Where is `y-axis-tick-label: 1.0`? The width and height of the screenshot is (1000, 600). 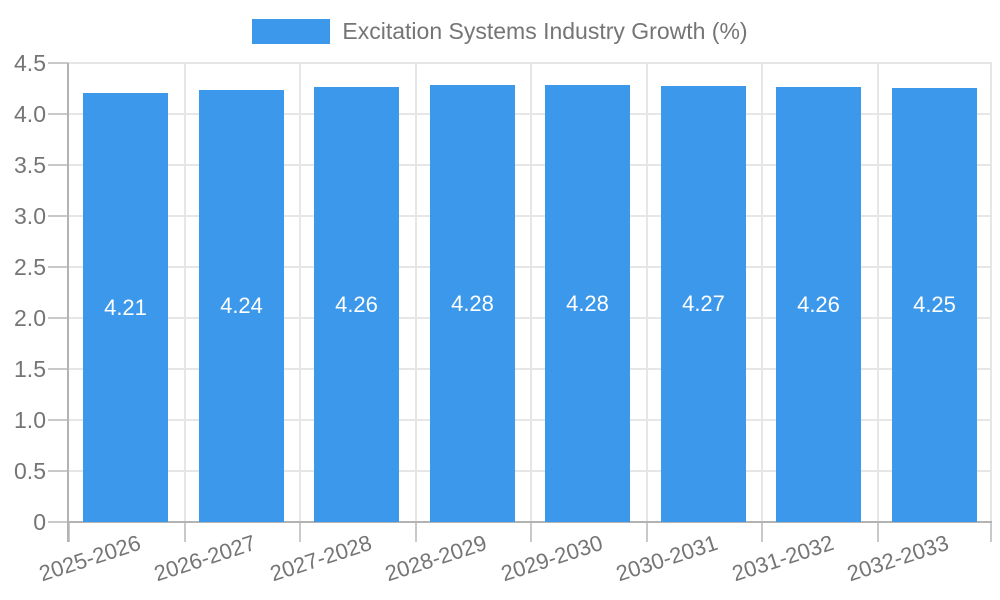 y-axis-tick-label: 1.0 is located at coordinates (30, 420).